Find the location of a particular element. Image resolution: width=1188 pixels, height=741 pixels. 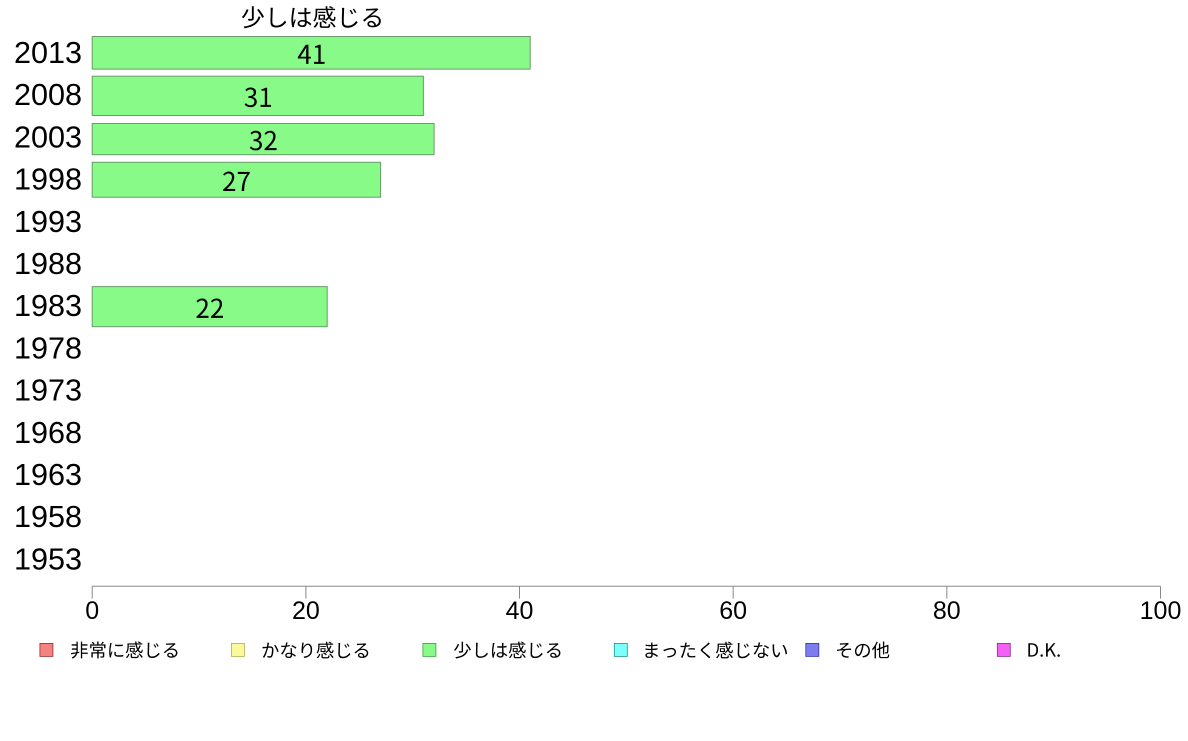

svg-text: 1963 is located at coordinates (48, 475).